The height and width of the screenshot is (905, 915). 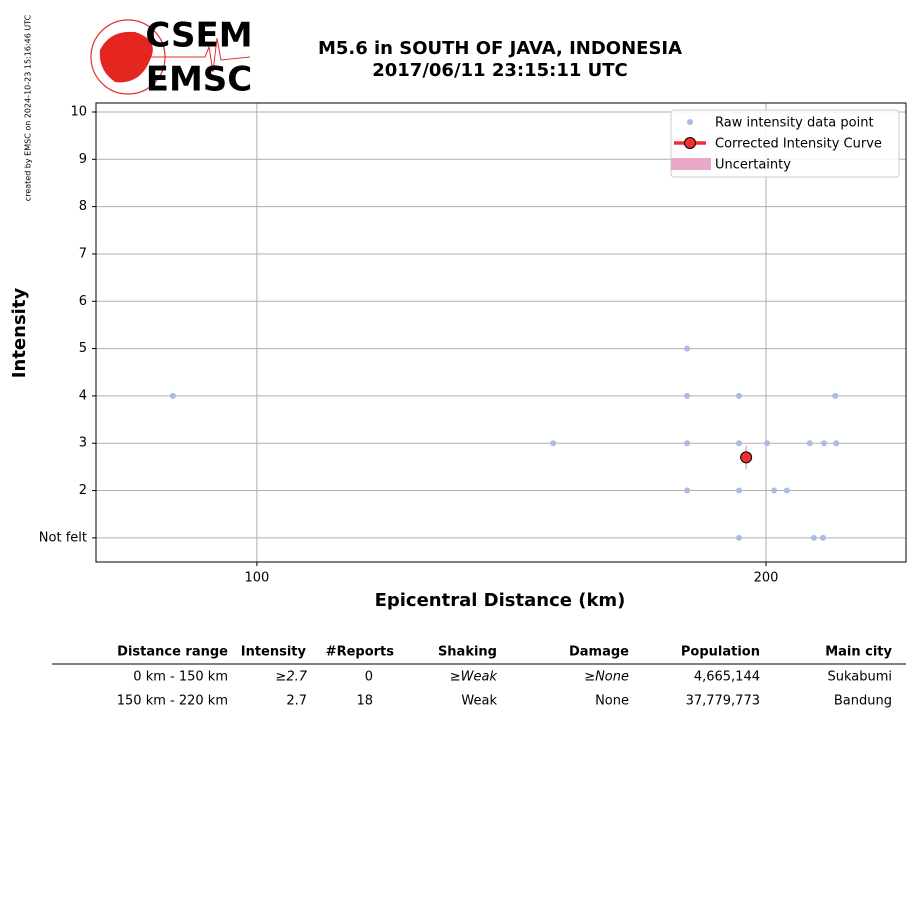 What do you see at coordinates (78, 111) in the screenshot?
I see `y-tick-label: 10` at bounding box center [78, 111].